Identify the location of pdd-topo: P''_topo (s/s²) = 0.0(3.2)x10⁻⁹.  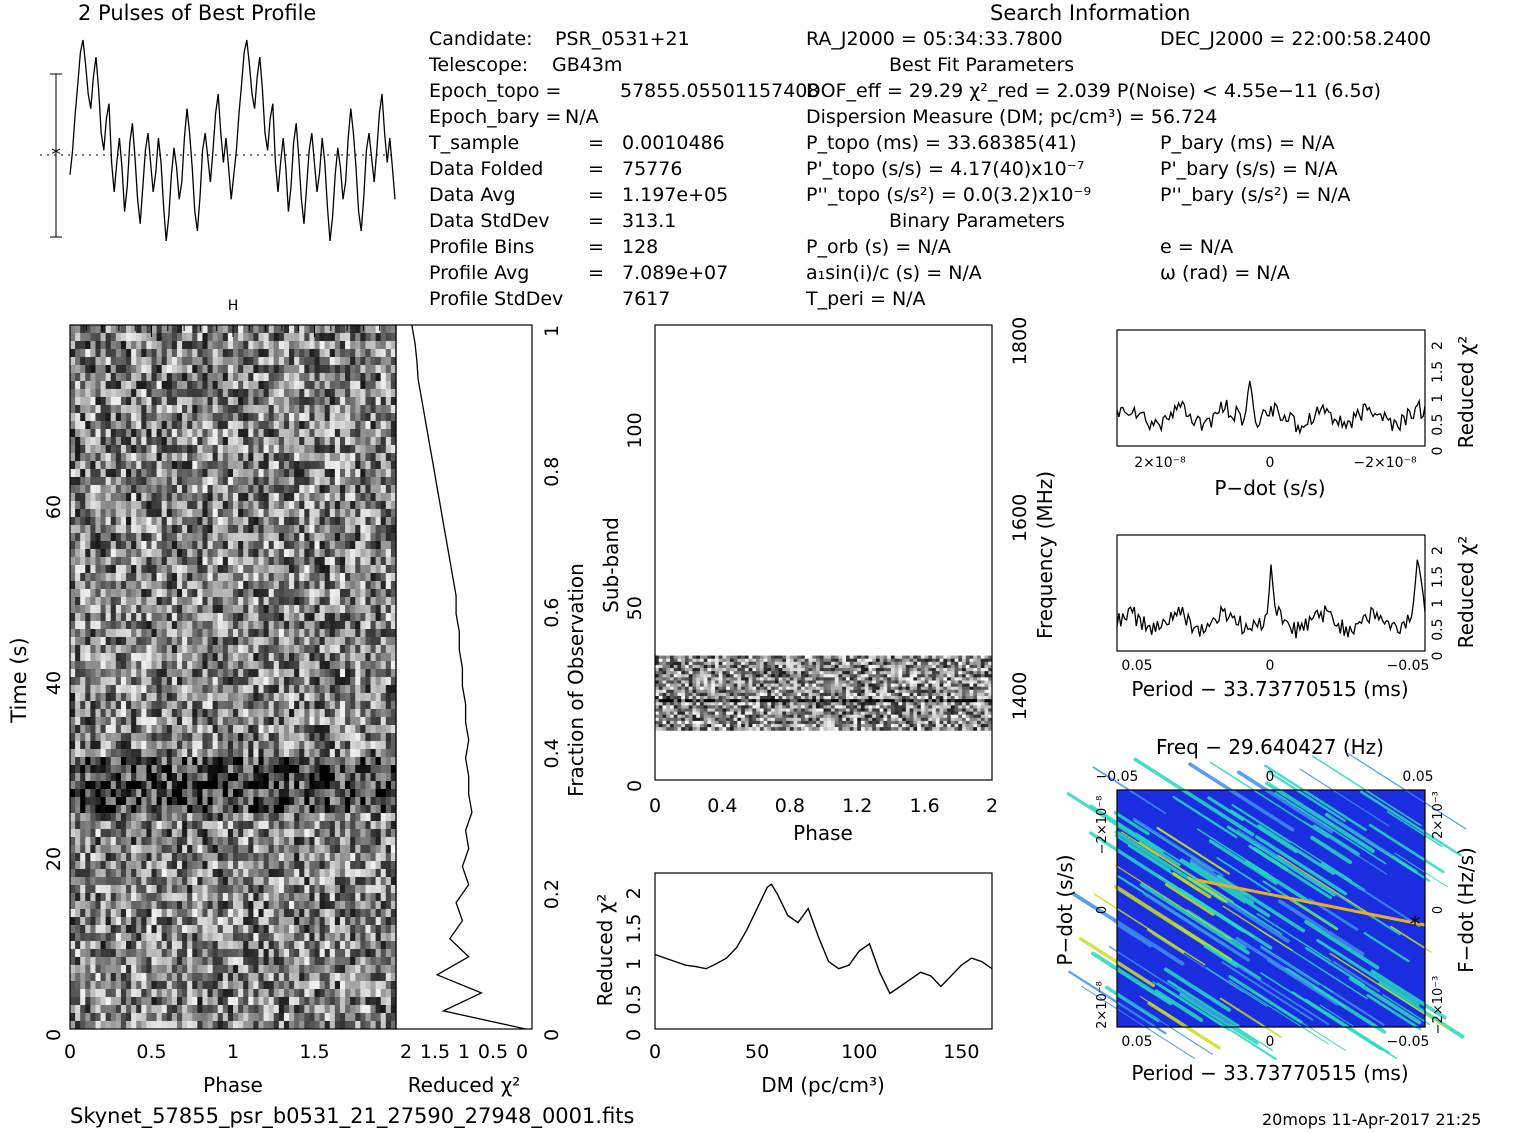
(949, 195).